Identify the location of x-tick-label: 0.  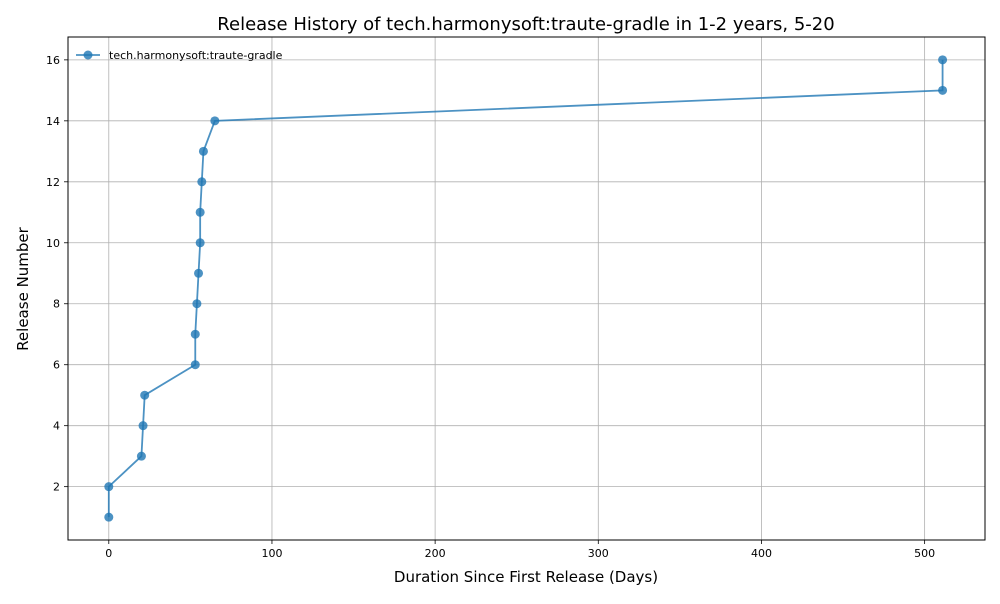
(108, 553).